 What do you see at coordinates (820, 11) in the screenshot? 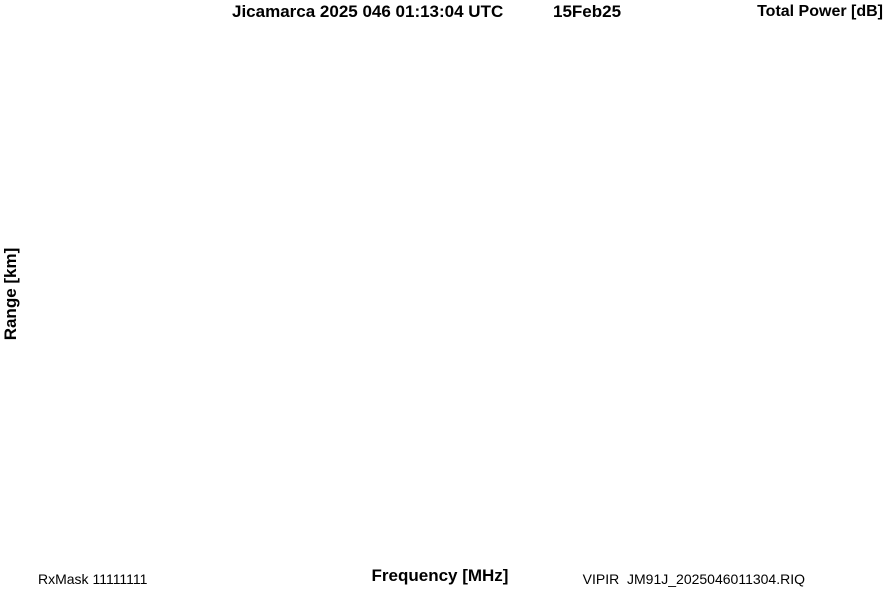
I see `colorbar-title: Total Power [dB]` at bounding box center [820, 11].